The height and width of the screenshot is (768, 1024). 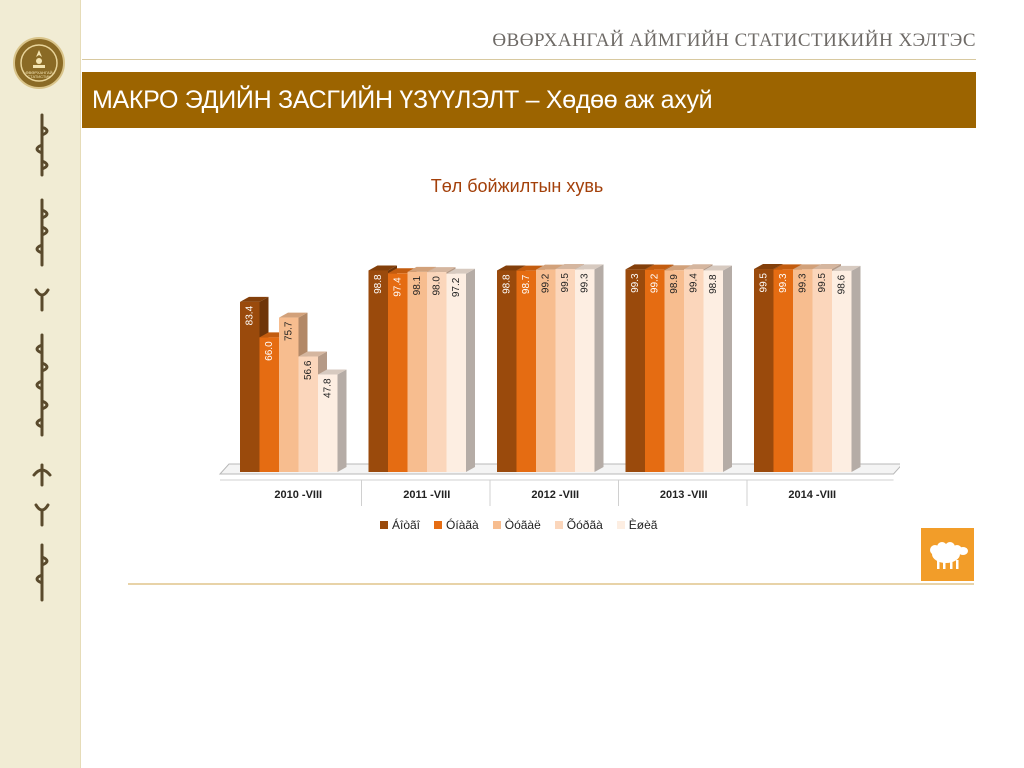 I want to click on data-label: 66.0, so click(x=269, y=351).